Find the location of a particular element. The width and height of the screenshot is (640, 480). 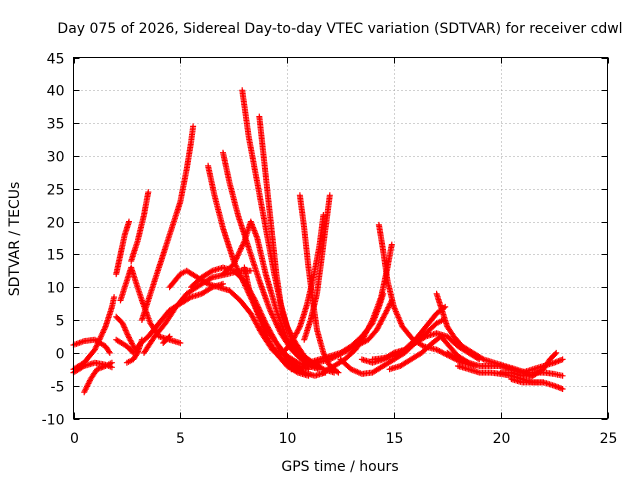

y-tick-label: 25 is located at coordinates (56, 191).